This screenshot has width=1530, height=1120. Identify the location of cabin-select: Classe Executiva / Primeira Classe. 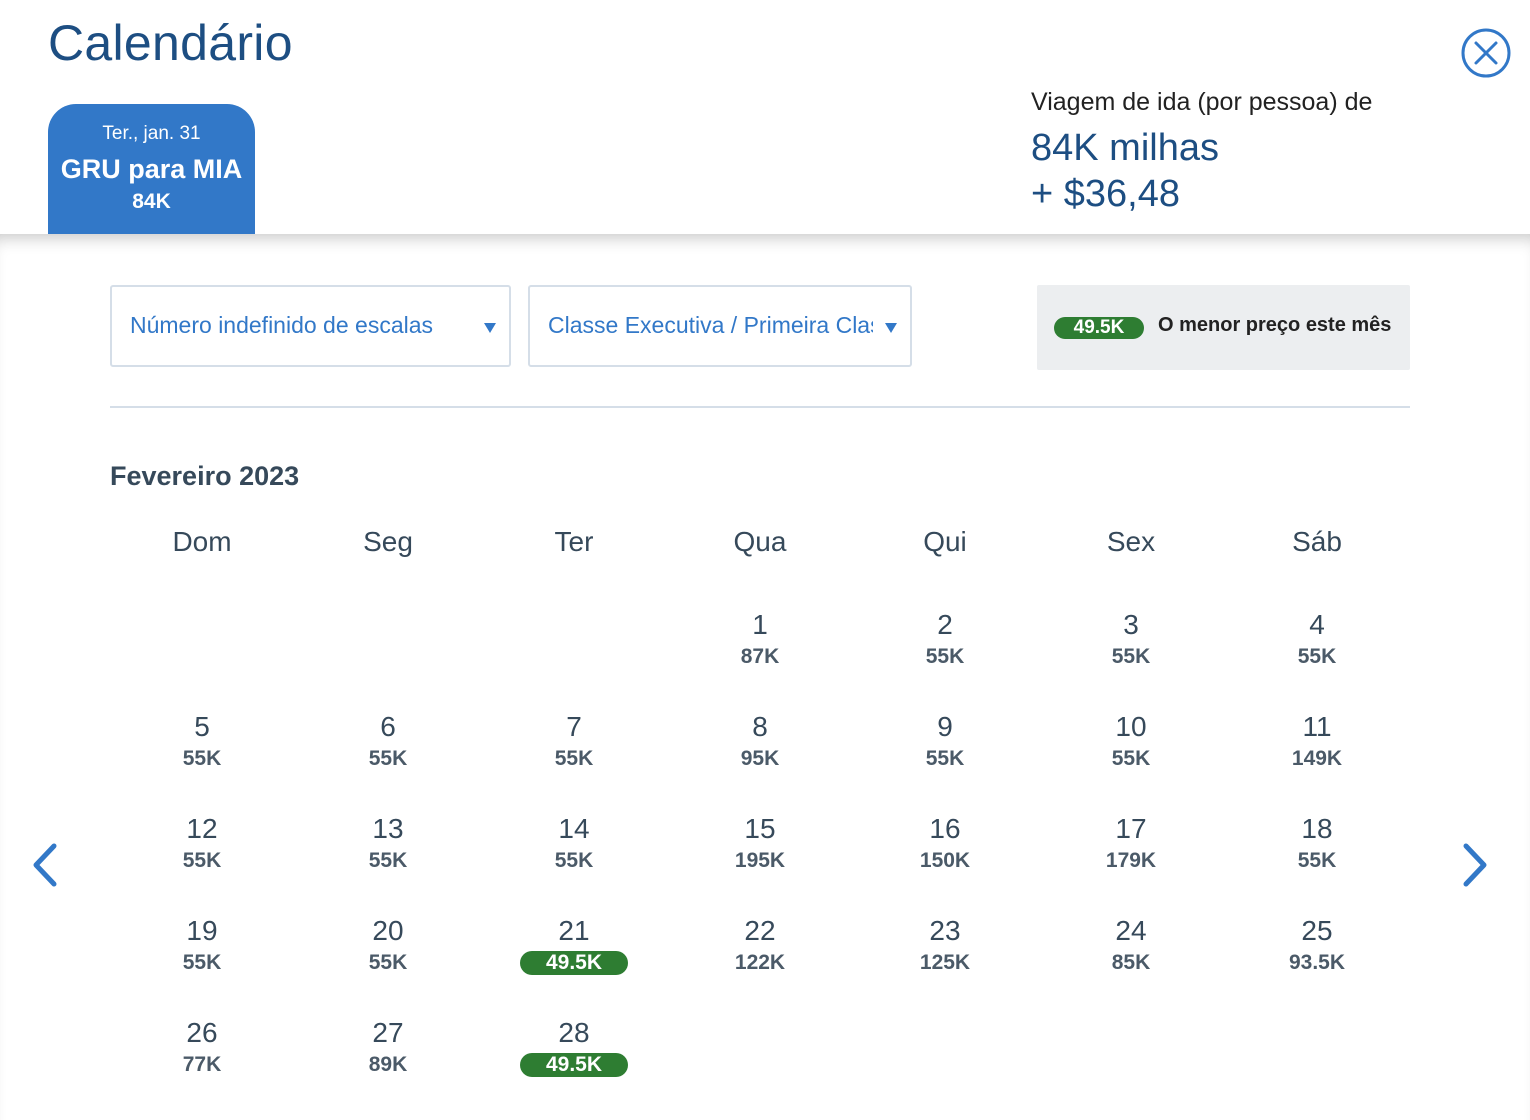
(720, 326).